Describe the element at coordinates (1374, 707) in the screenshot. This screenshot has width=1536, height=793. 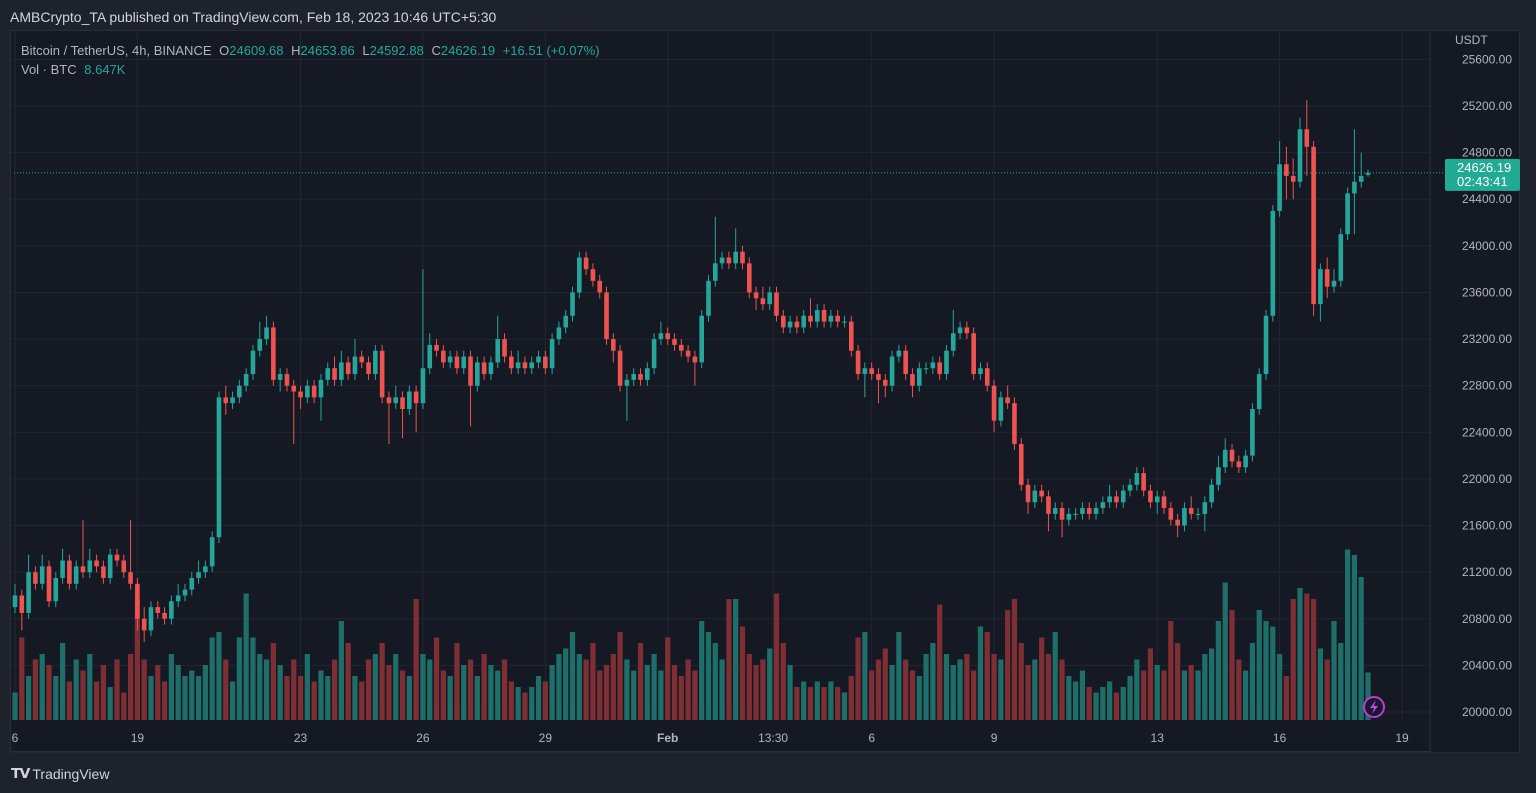
I see `lightning-icon` at that location.